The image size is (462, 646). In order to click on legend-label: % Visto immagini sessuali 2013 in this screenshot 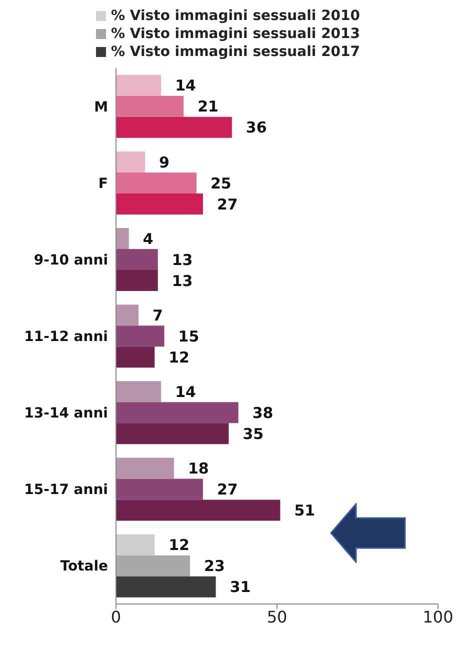, I will do `click(235, 34)`.